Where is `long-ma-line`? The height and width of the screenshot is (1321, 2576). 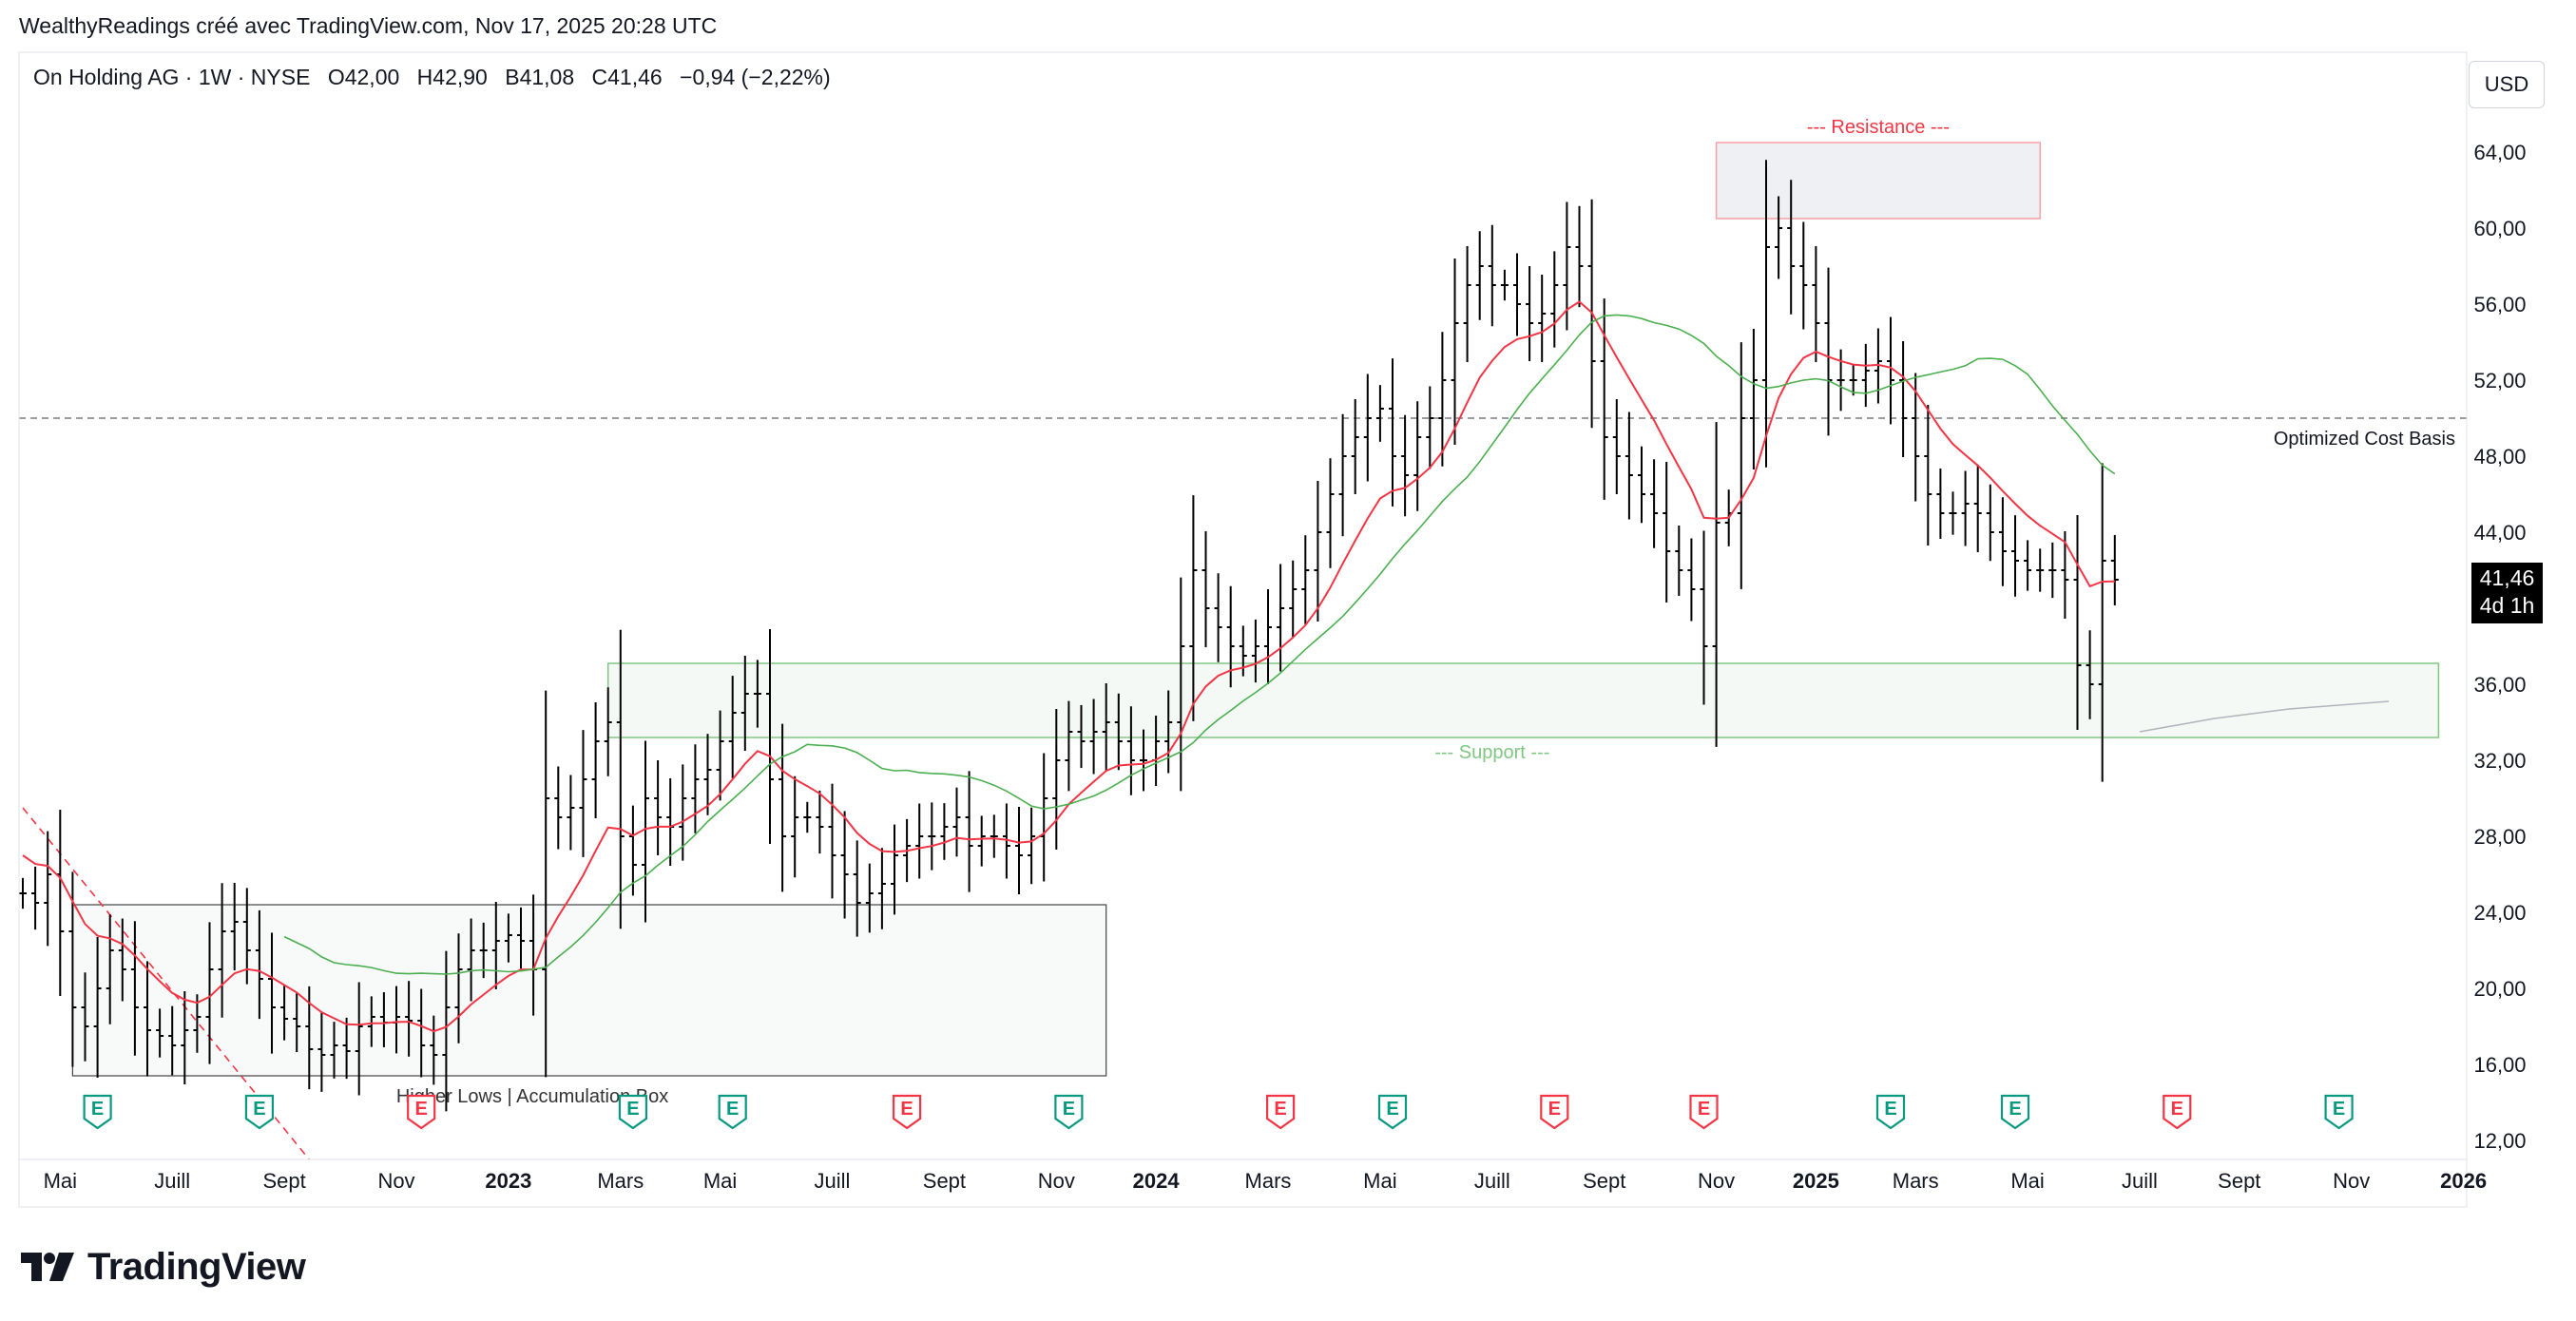
long-ma-line is located at coordinates (2264, 716).